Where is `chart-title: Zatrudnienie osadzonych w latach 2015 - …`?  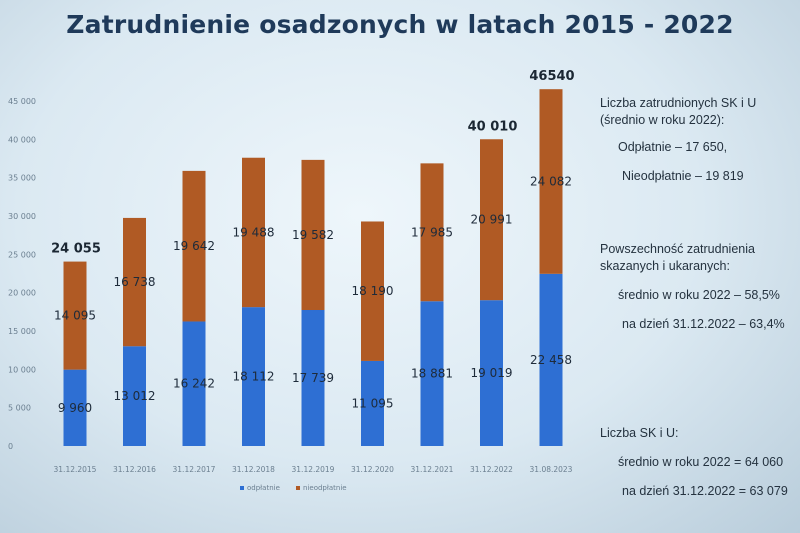 chart-title: Zatrudnienie osadzonych w latach 2015 - … is located at coordinates (400, 24).